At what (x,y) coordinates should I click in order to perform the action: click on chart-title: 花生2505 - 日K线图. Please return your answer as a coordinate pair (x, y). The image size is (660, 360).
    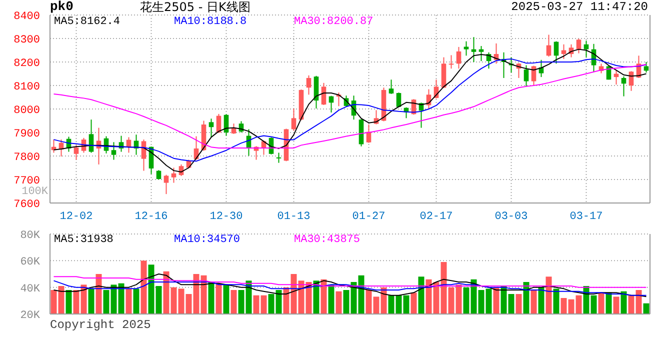
    Looking at the image, I should click on (195, 7).